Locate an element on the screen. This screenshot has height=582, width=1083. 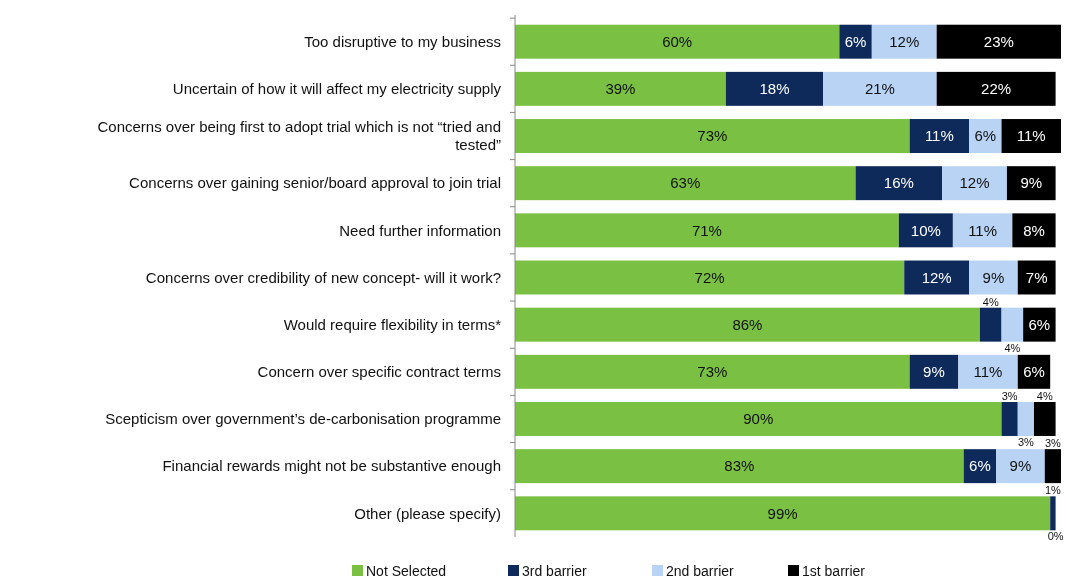
data-label: 21% is located at coordinates (879, 89).